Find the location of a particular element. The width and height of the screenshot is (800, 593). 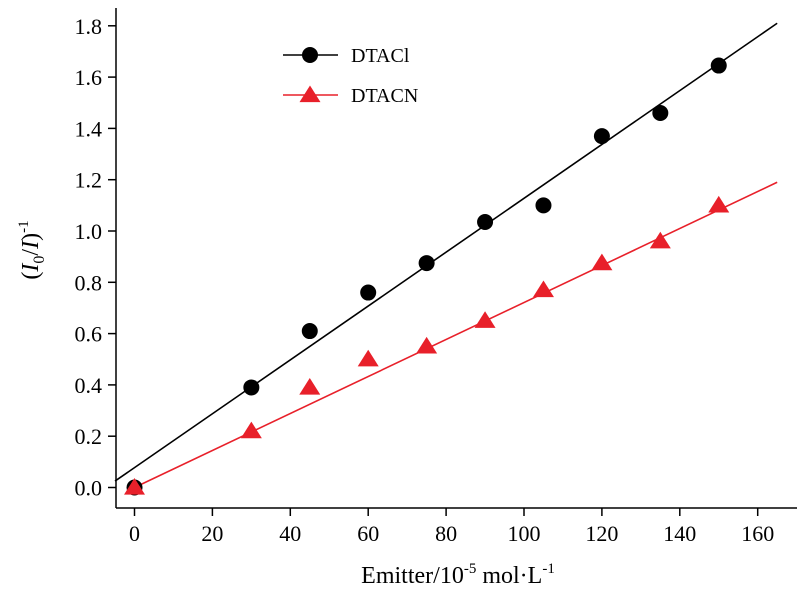

y-tick-label: 1.0 is located at coordinates (89, 231).